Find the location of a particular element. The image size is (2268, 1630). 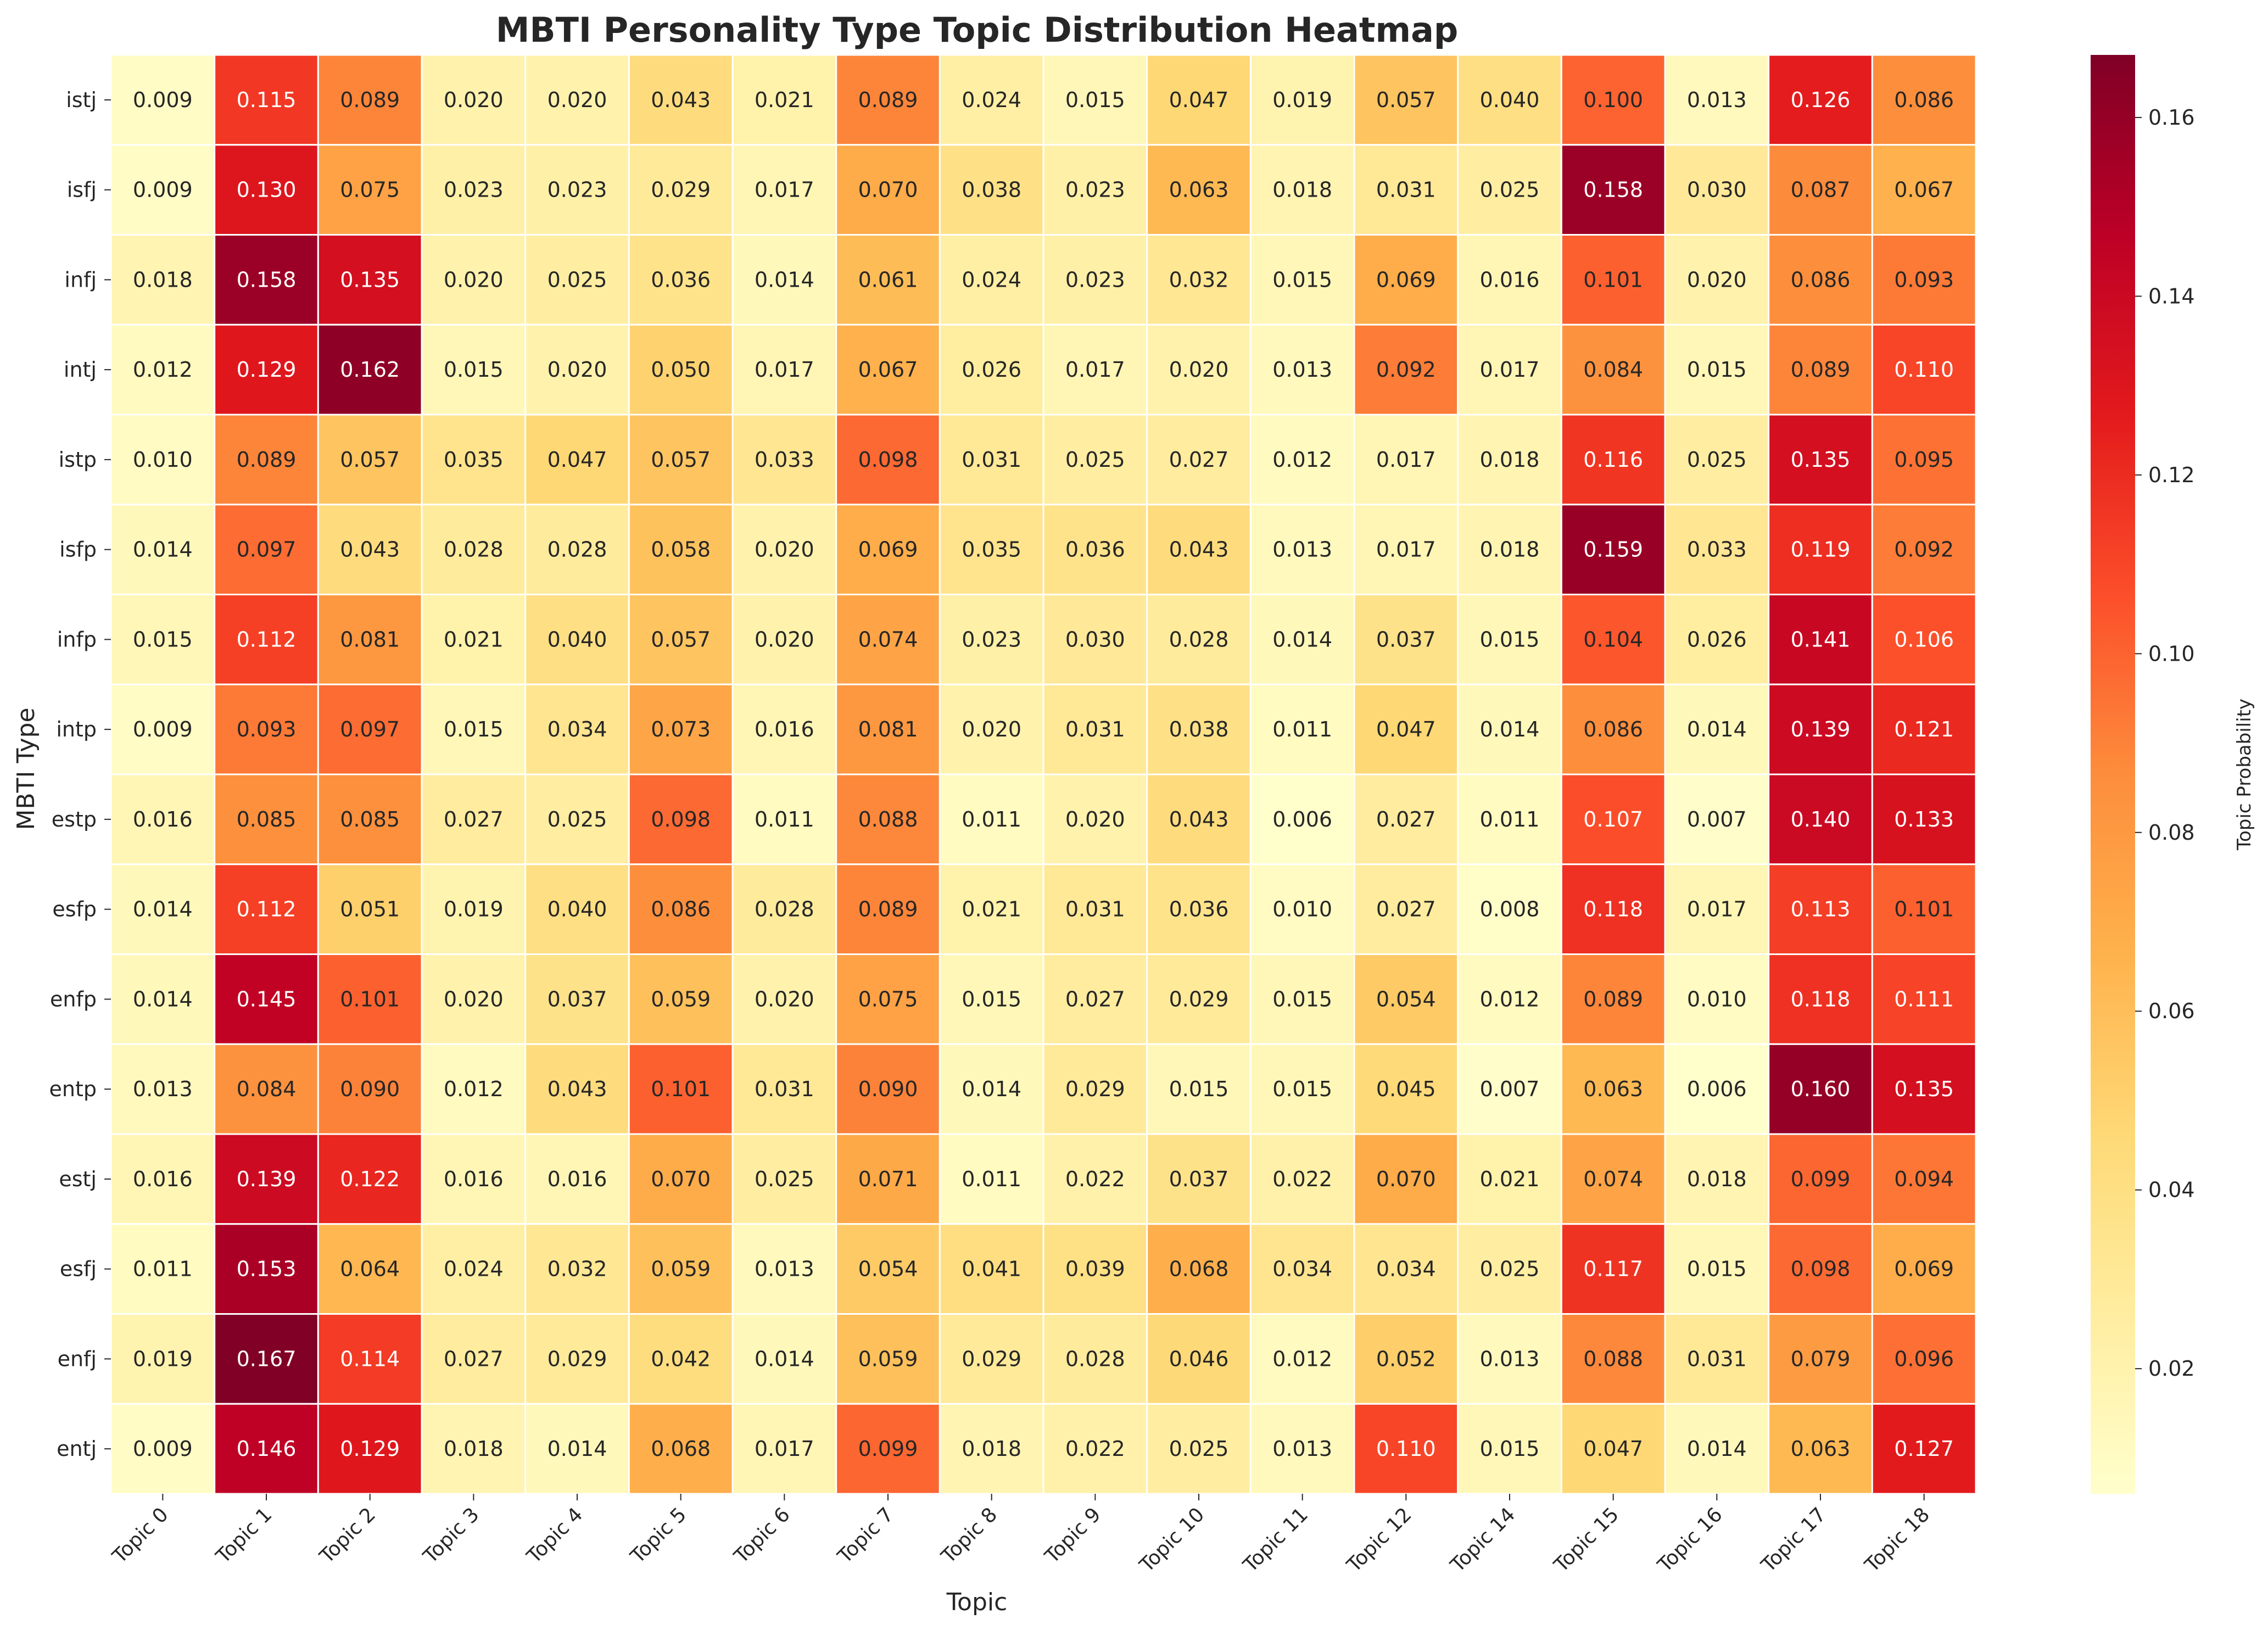

cell-value-label: 0.050 is located at coordinates (681, 370).